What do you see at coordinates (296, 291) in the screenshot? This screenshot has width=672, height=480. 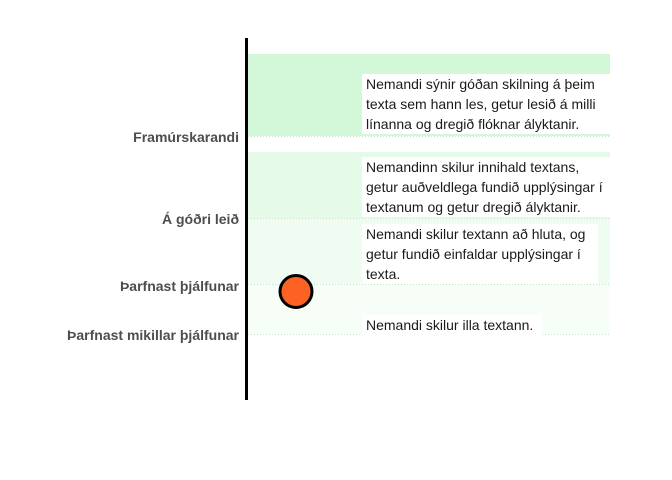 I see `student-result-point` at bounding box center [296, 291].